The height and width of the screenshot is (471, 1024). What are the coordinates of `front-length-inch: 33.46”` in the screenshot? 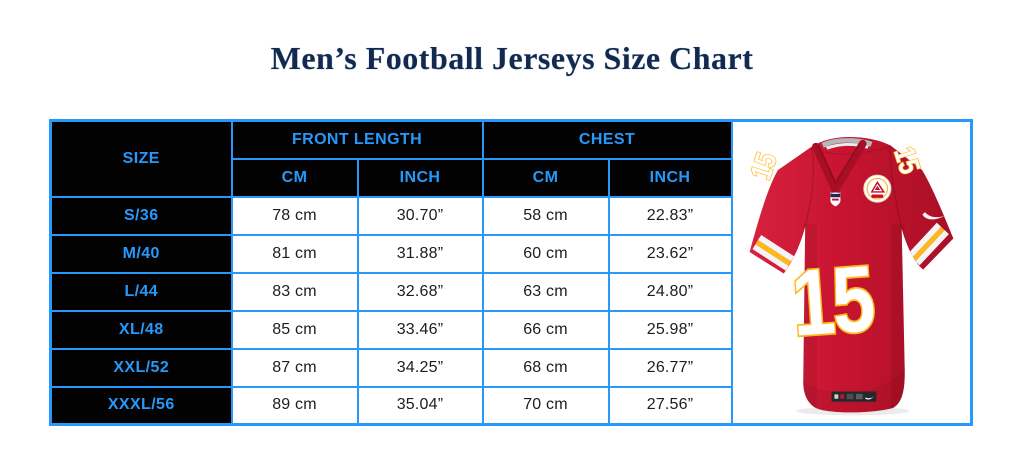 It's located at (420, 329).